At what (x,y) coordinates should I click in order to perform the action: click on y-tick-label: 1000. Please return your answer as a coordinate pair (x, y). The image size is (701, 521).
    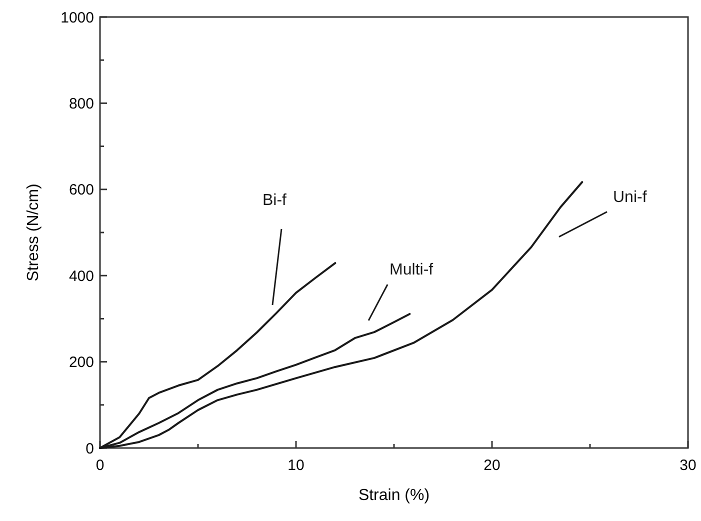
    Looking at the image, I should click on (77, 17).